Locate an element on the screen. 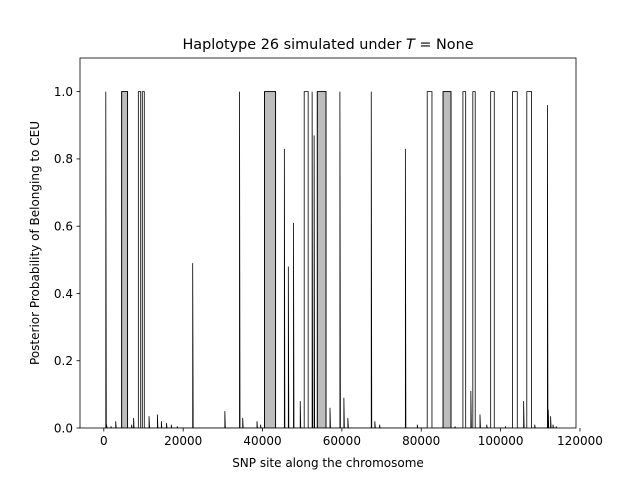 This screenshot has width=640, height=480. y-axis-ticks: 0.0 0.2 0.4 0.6 0.8 1.0 is located at coordinates (67, 260).